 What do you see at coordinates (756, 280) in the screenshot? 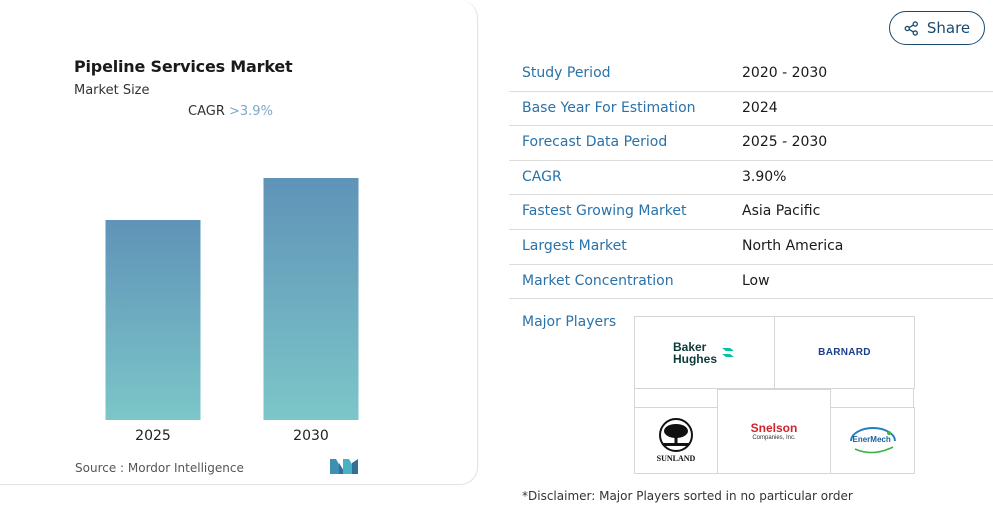
I see `row-value: Low` at bounding box center [756, 280].